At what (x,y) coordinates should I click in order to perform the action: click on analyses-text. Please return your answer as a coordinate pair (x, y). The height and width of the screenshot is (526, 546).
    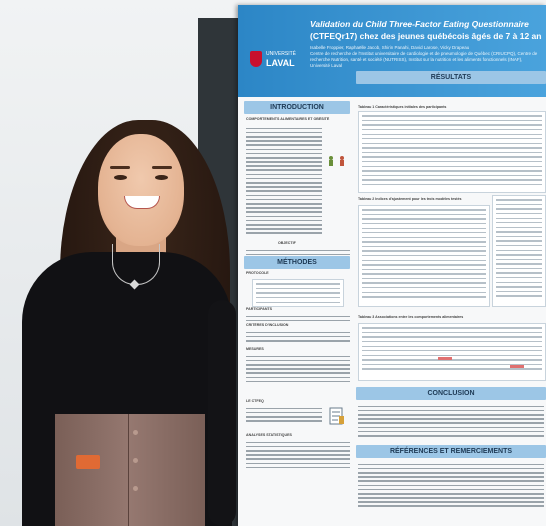
    Looking at the image, I should click on (298, 459).